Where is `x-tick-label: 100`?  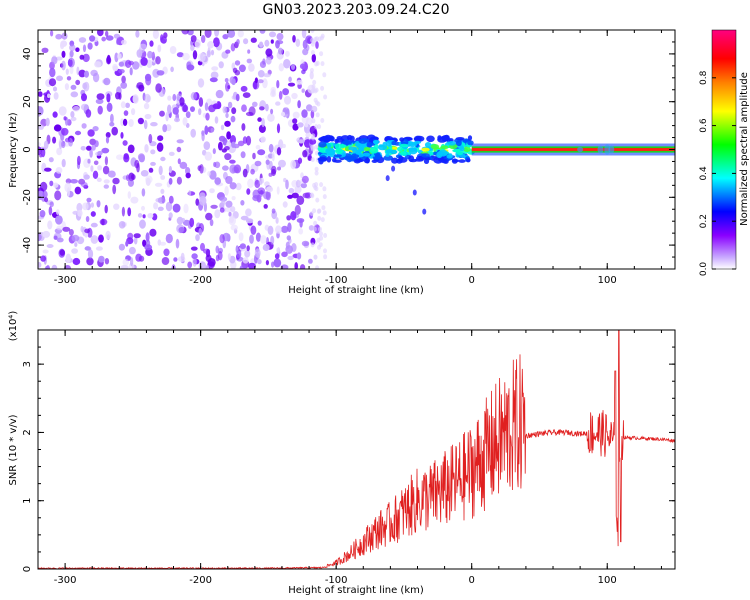 x-tick-label: 100 is located at coordinates (607, 580).